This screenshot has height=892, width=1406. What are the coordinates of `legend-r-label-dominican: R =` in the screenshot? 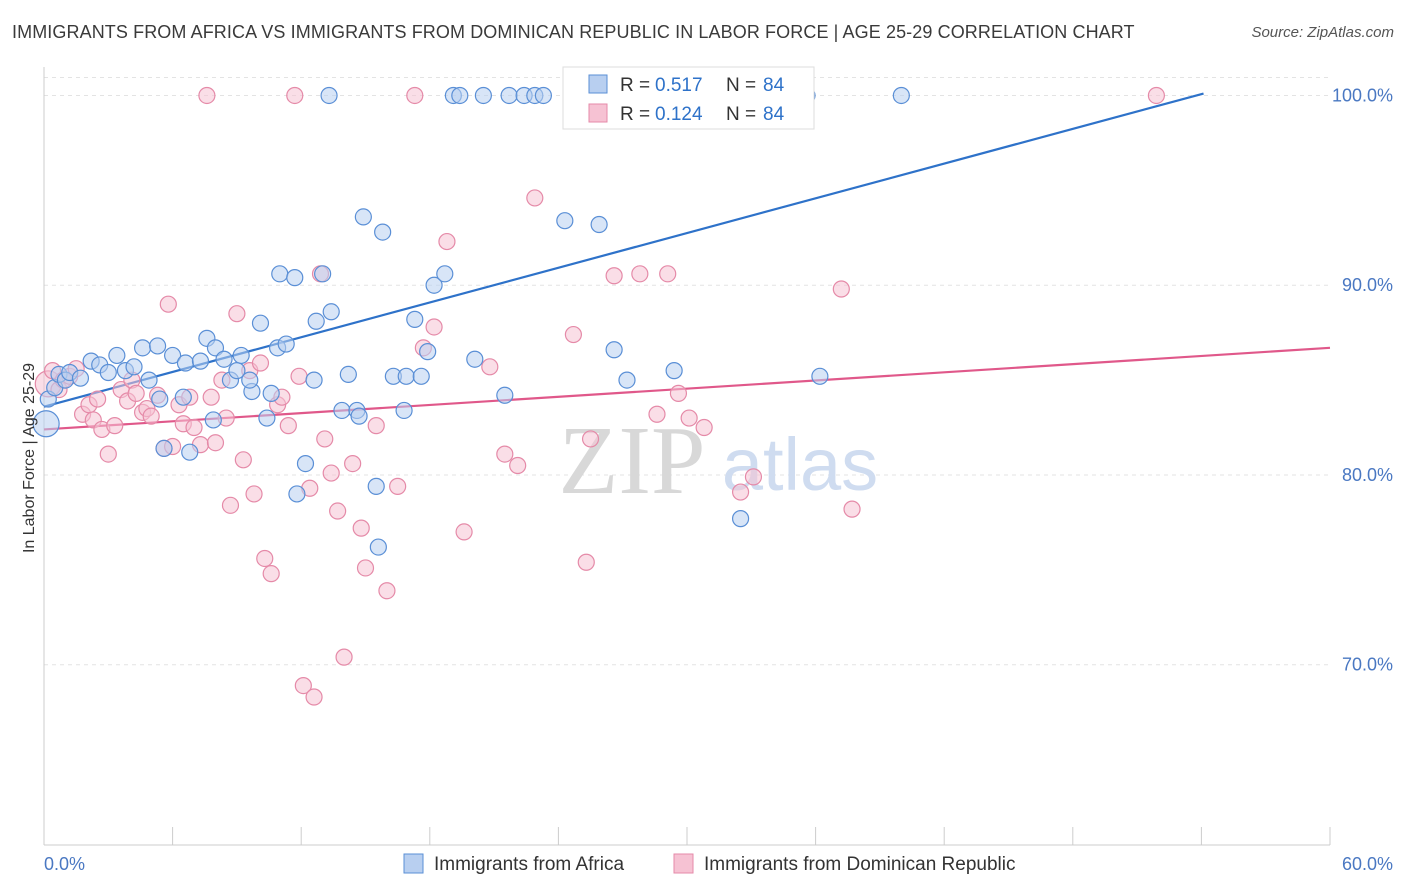 It's located at (635, 114).